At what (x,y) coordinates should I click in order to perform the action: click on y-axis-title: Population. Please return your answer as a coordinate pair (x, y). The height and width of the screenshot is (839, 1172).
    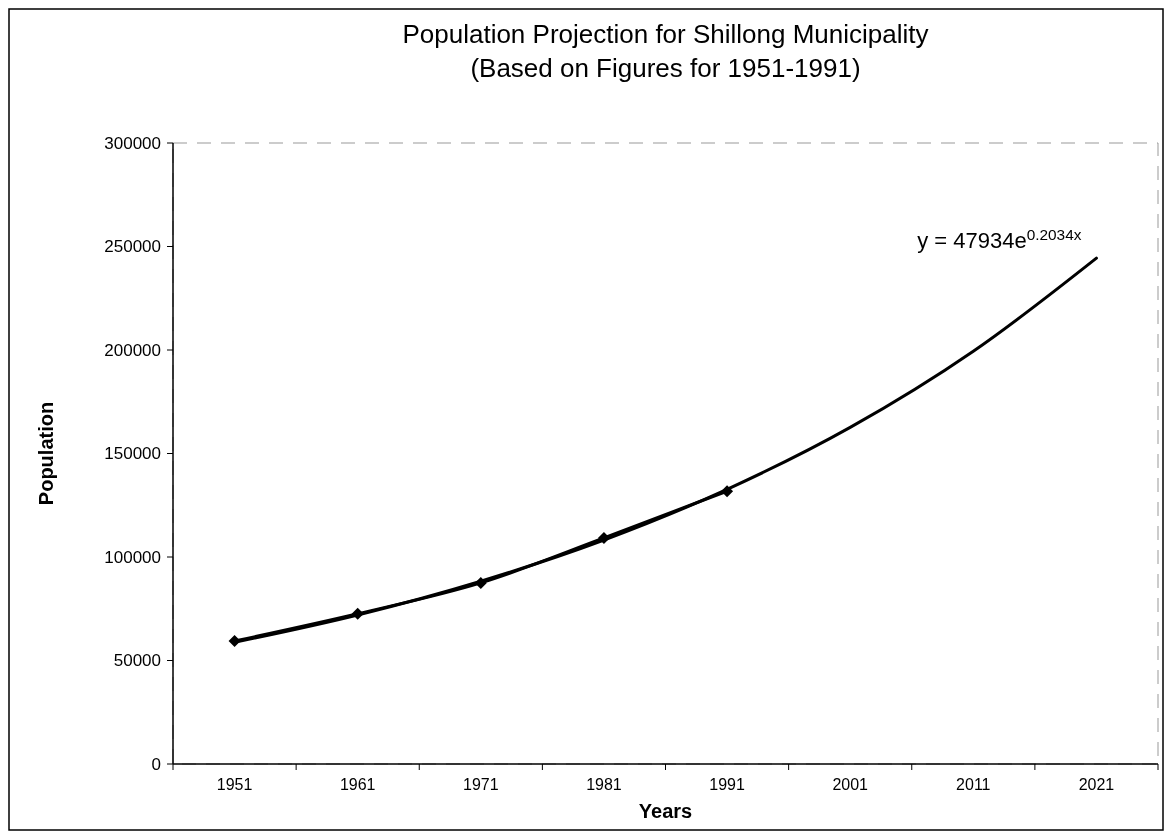
    Looking at the image, I should click on (46, 453).